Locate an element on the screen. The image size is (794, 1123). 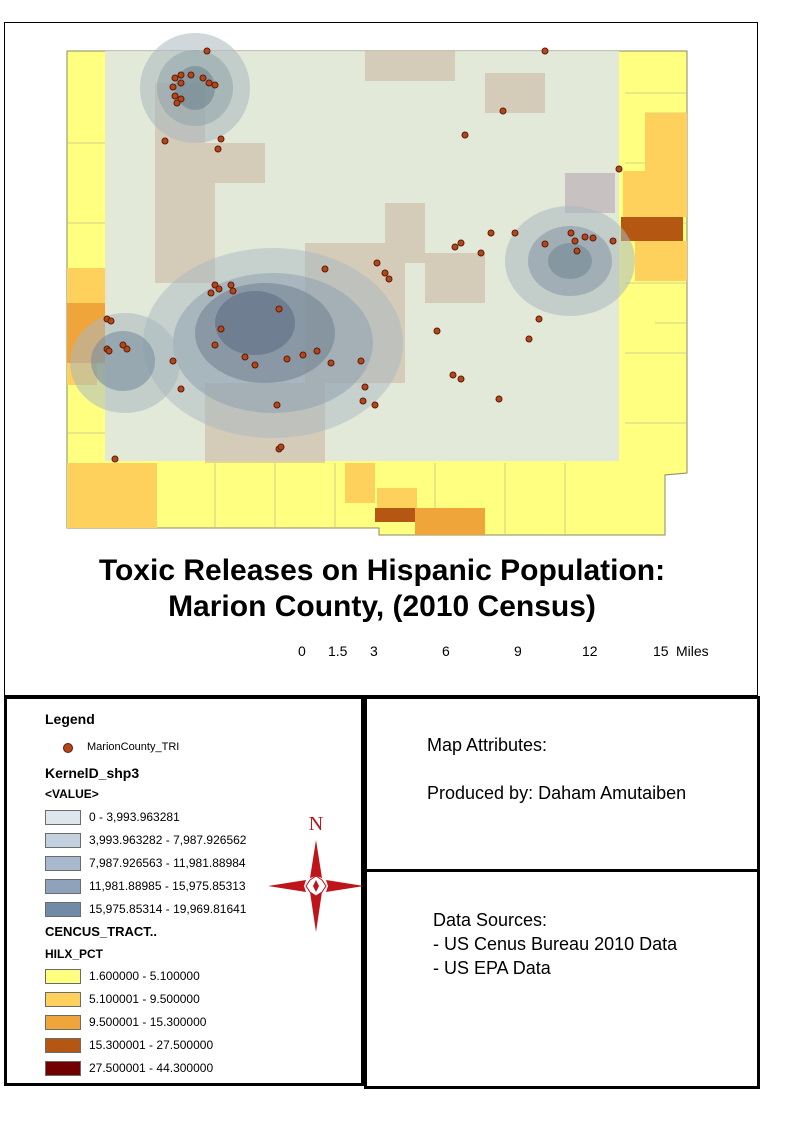
north-arrow-icon: N is located at coordinates (316, 872).